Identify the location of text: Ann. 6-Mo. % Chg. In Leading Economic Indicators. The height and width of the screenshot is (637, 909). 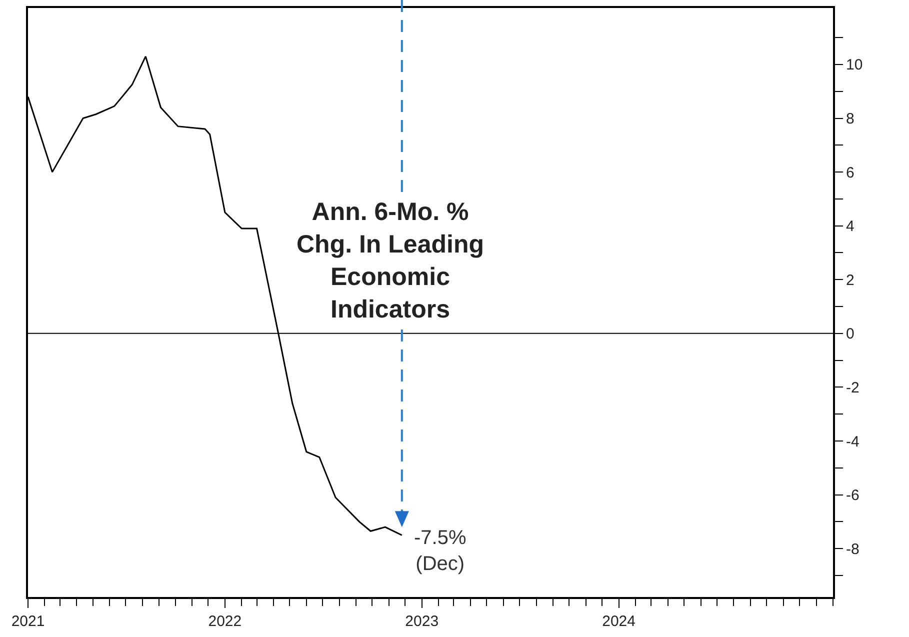
(390, 261).